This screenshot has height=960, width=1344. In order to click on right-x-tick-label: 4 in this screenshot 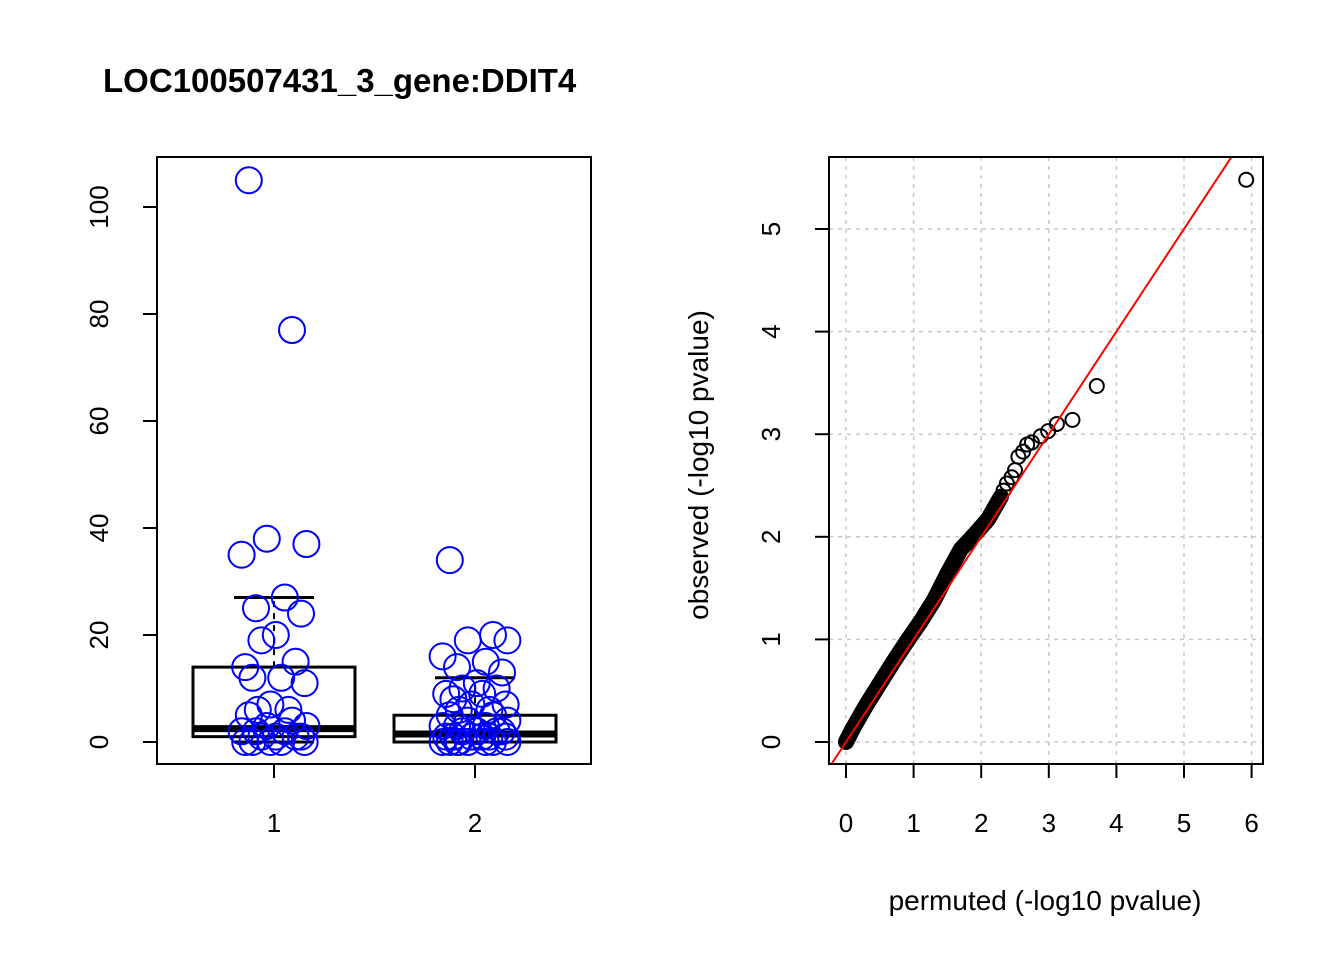, I will do `click(1116, 823)`.